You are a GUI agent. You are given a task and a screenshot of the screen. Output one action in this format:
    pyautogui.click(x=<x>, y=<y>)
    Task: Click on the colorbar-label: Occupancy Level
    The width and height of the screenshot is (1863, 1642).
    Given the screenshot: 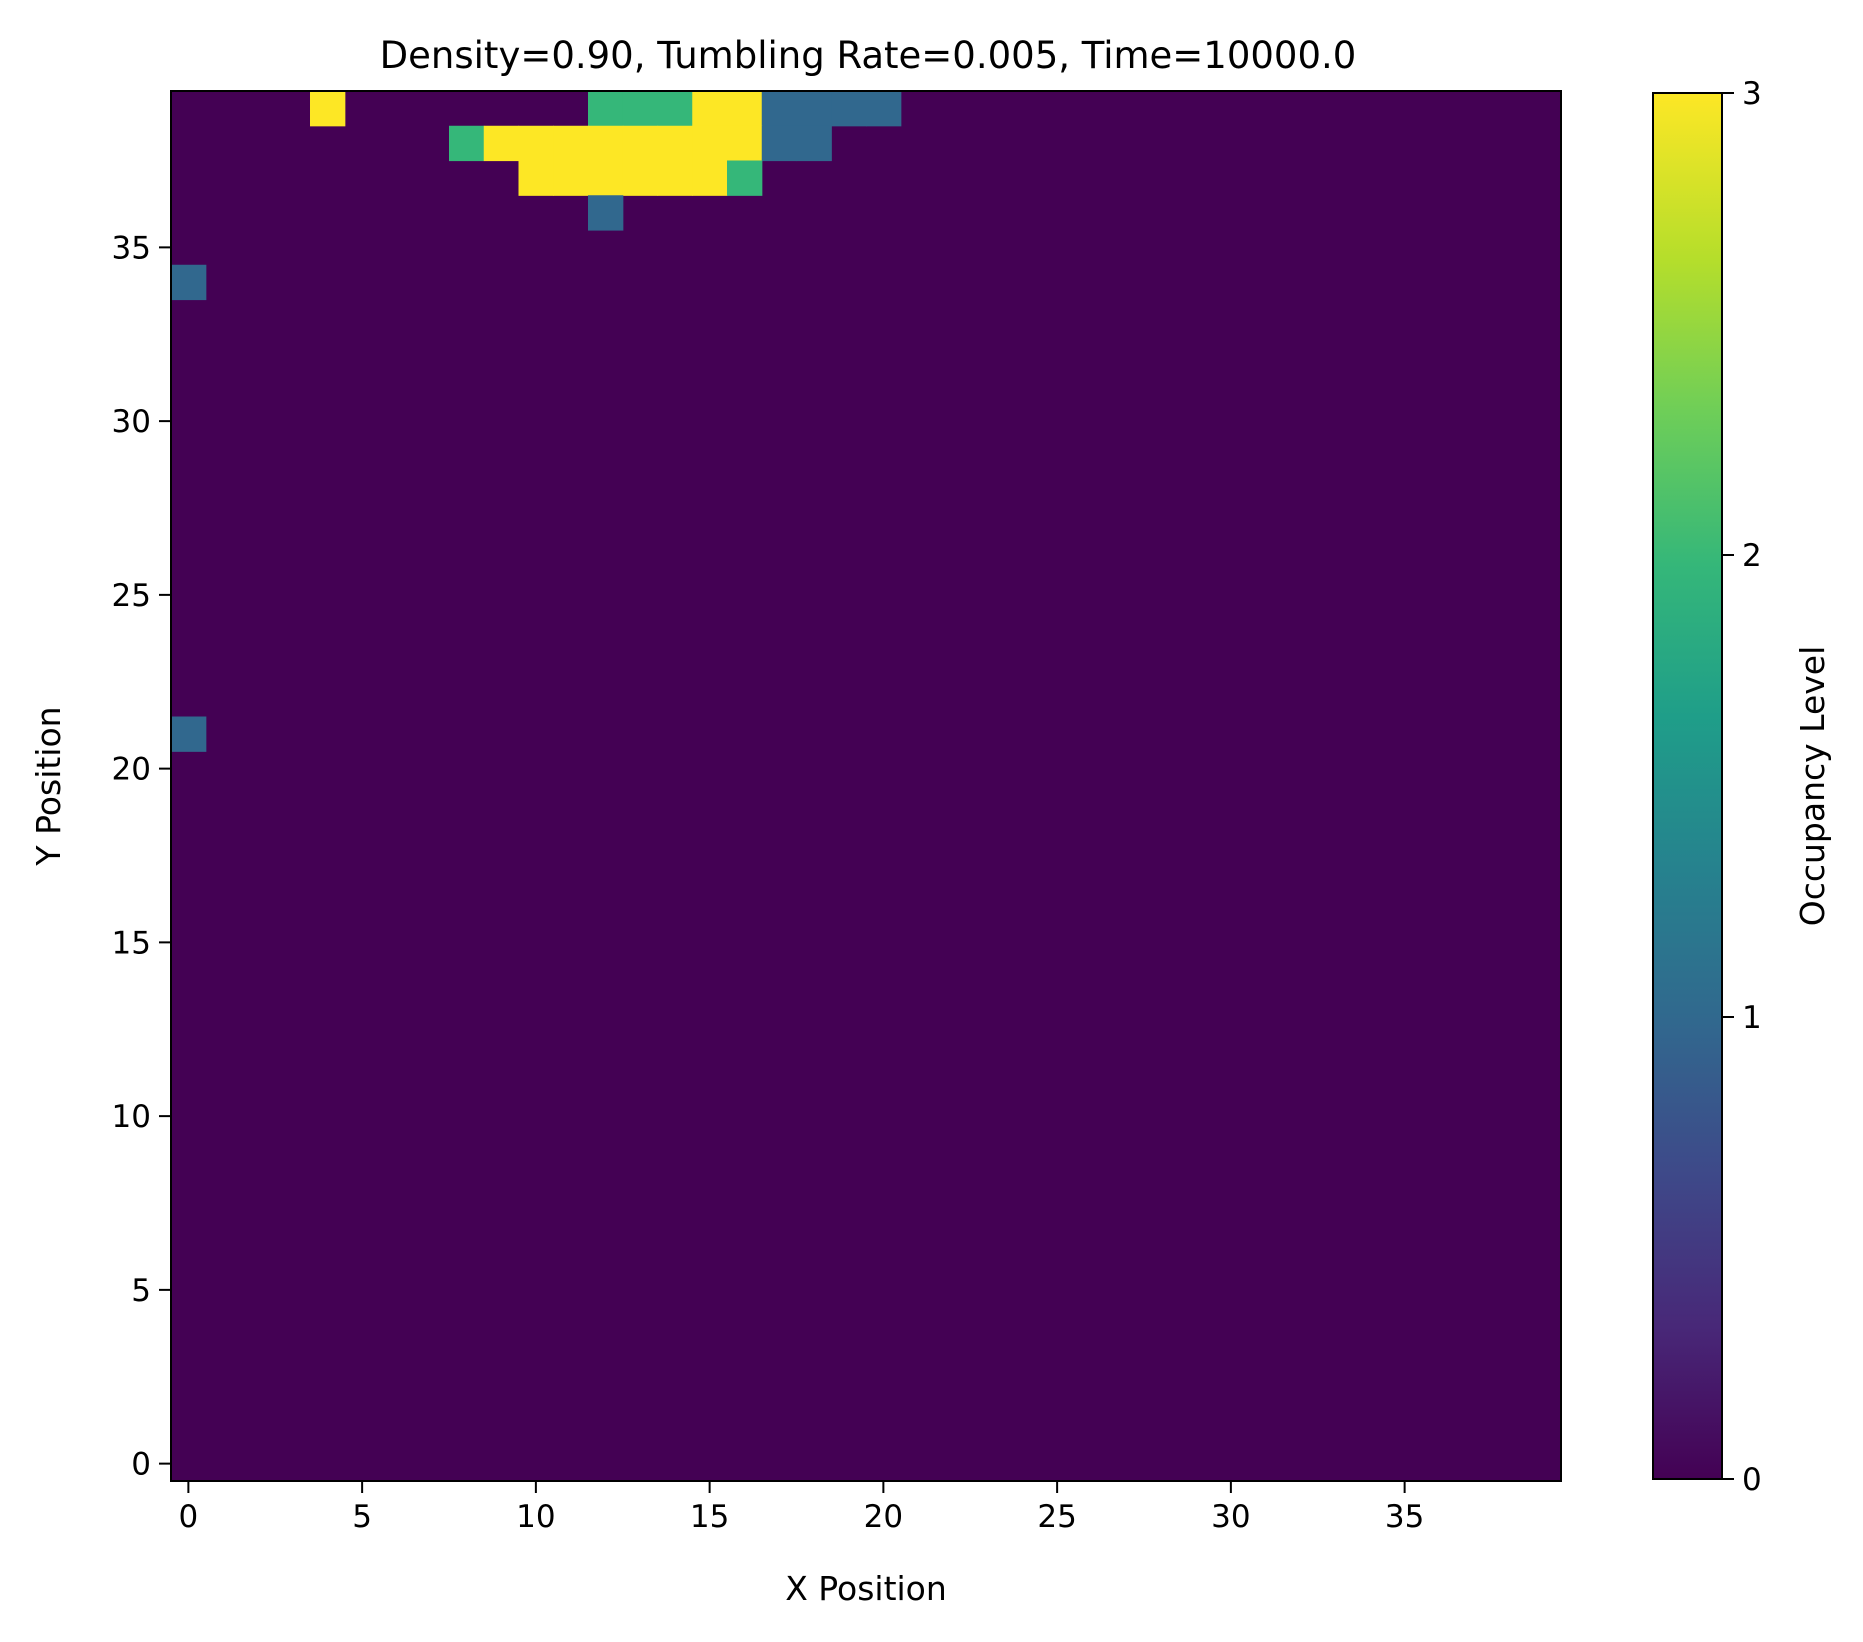 What is the action you would take?
    pyautogui.click(x=1812, y=786)
    